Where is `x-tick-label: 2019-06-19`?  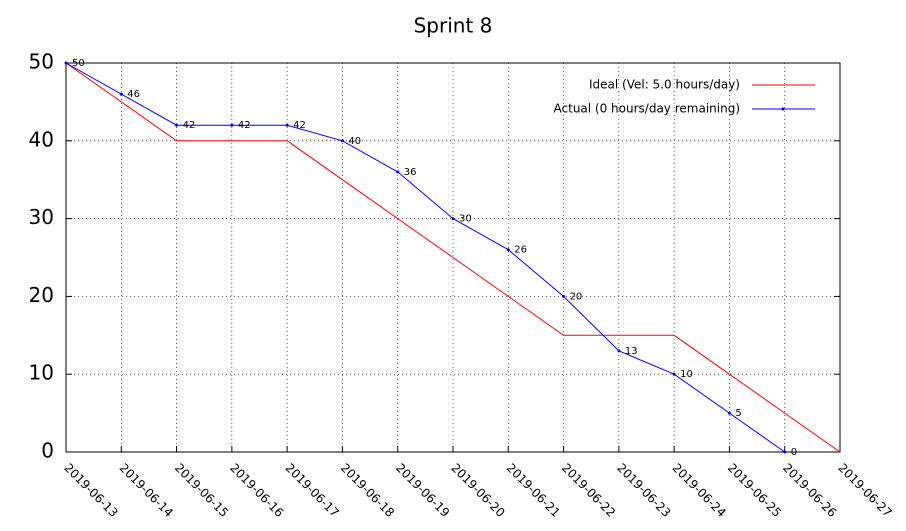
x-tick-label: 2019-06-19 is located at coordinates (422, 490).